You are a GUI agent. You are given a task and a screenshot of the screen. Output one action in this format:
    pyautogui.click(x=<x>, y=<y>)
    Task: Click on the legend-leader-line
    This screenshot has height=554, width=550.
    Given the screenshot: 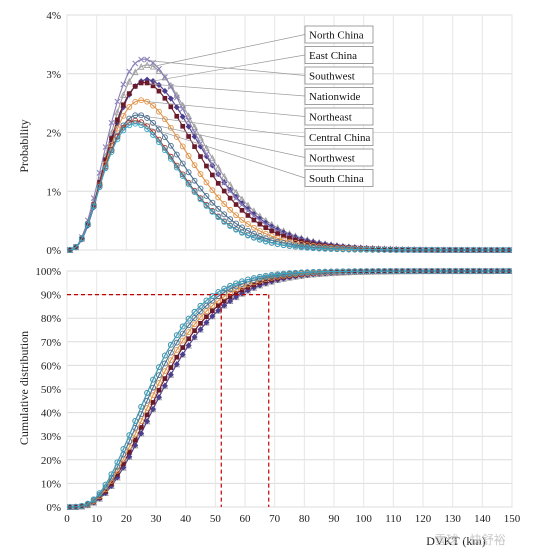 What is the action you would take?
    pyautogui.click(x=225, y=126)
    